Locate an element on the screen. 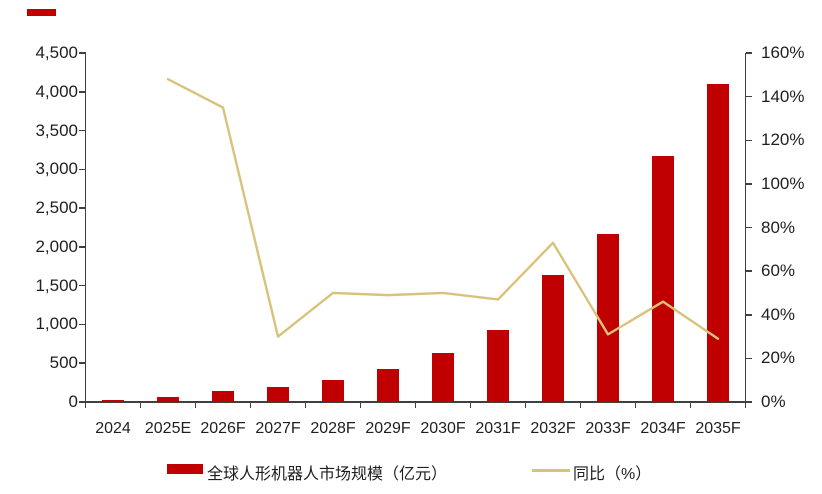  right-axis-tick-label: 100% is located at coordinates (783, 183).